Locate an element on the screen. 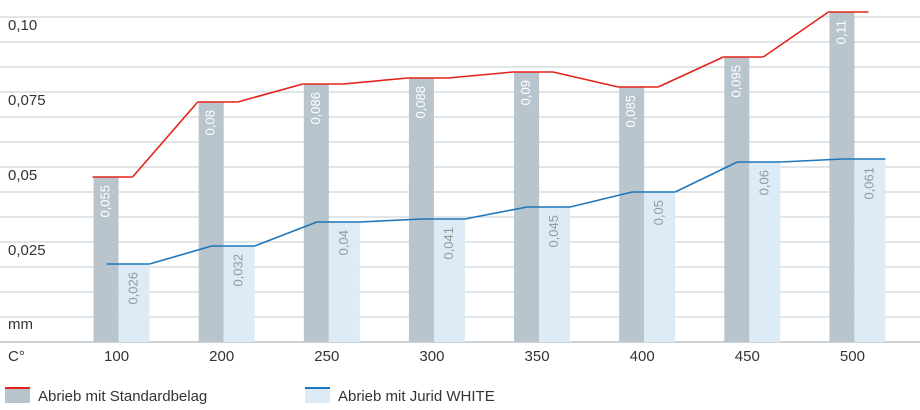 Image resolution: width=920 pixels, height=410 pixels. x-axis-label: C° is located at coordinates (16, 356).